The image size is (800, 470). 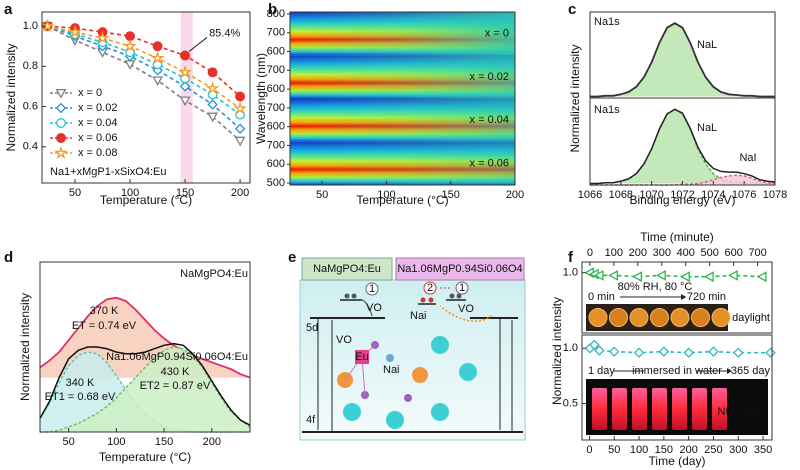 I want to click on x-tick-label: 1074, so click(x=713, y=195).